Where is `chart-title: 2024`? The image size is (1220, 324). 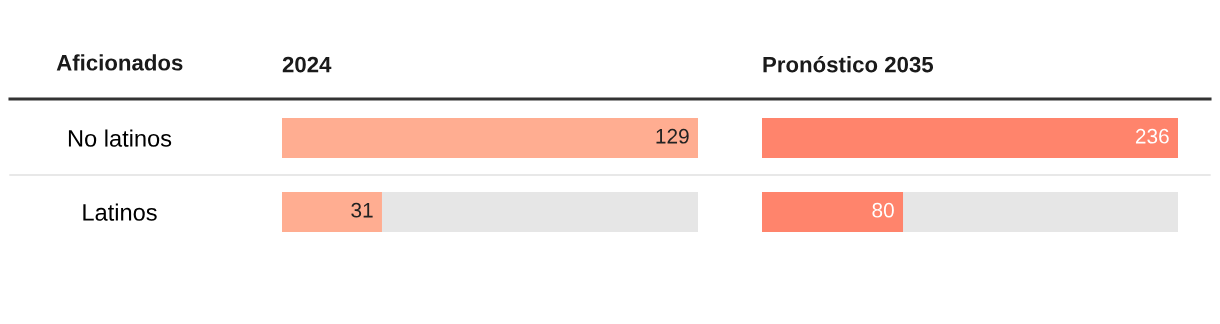 chart-title: 2024 is located at coordinates (307, 64).